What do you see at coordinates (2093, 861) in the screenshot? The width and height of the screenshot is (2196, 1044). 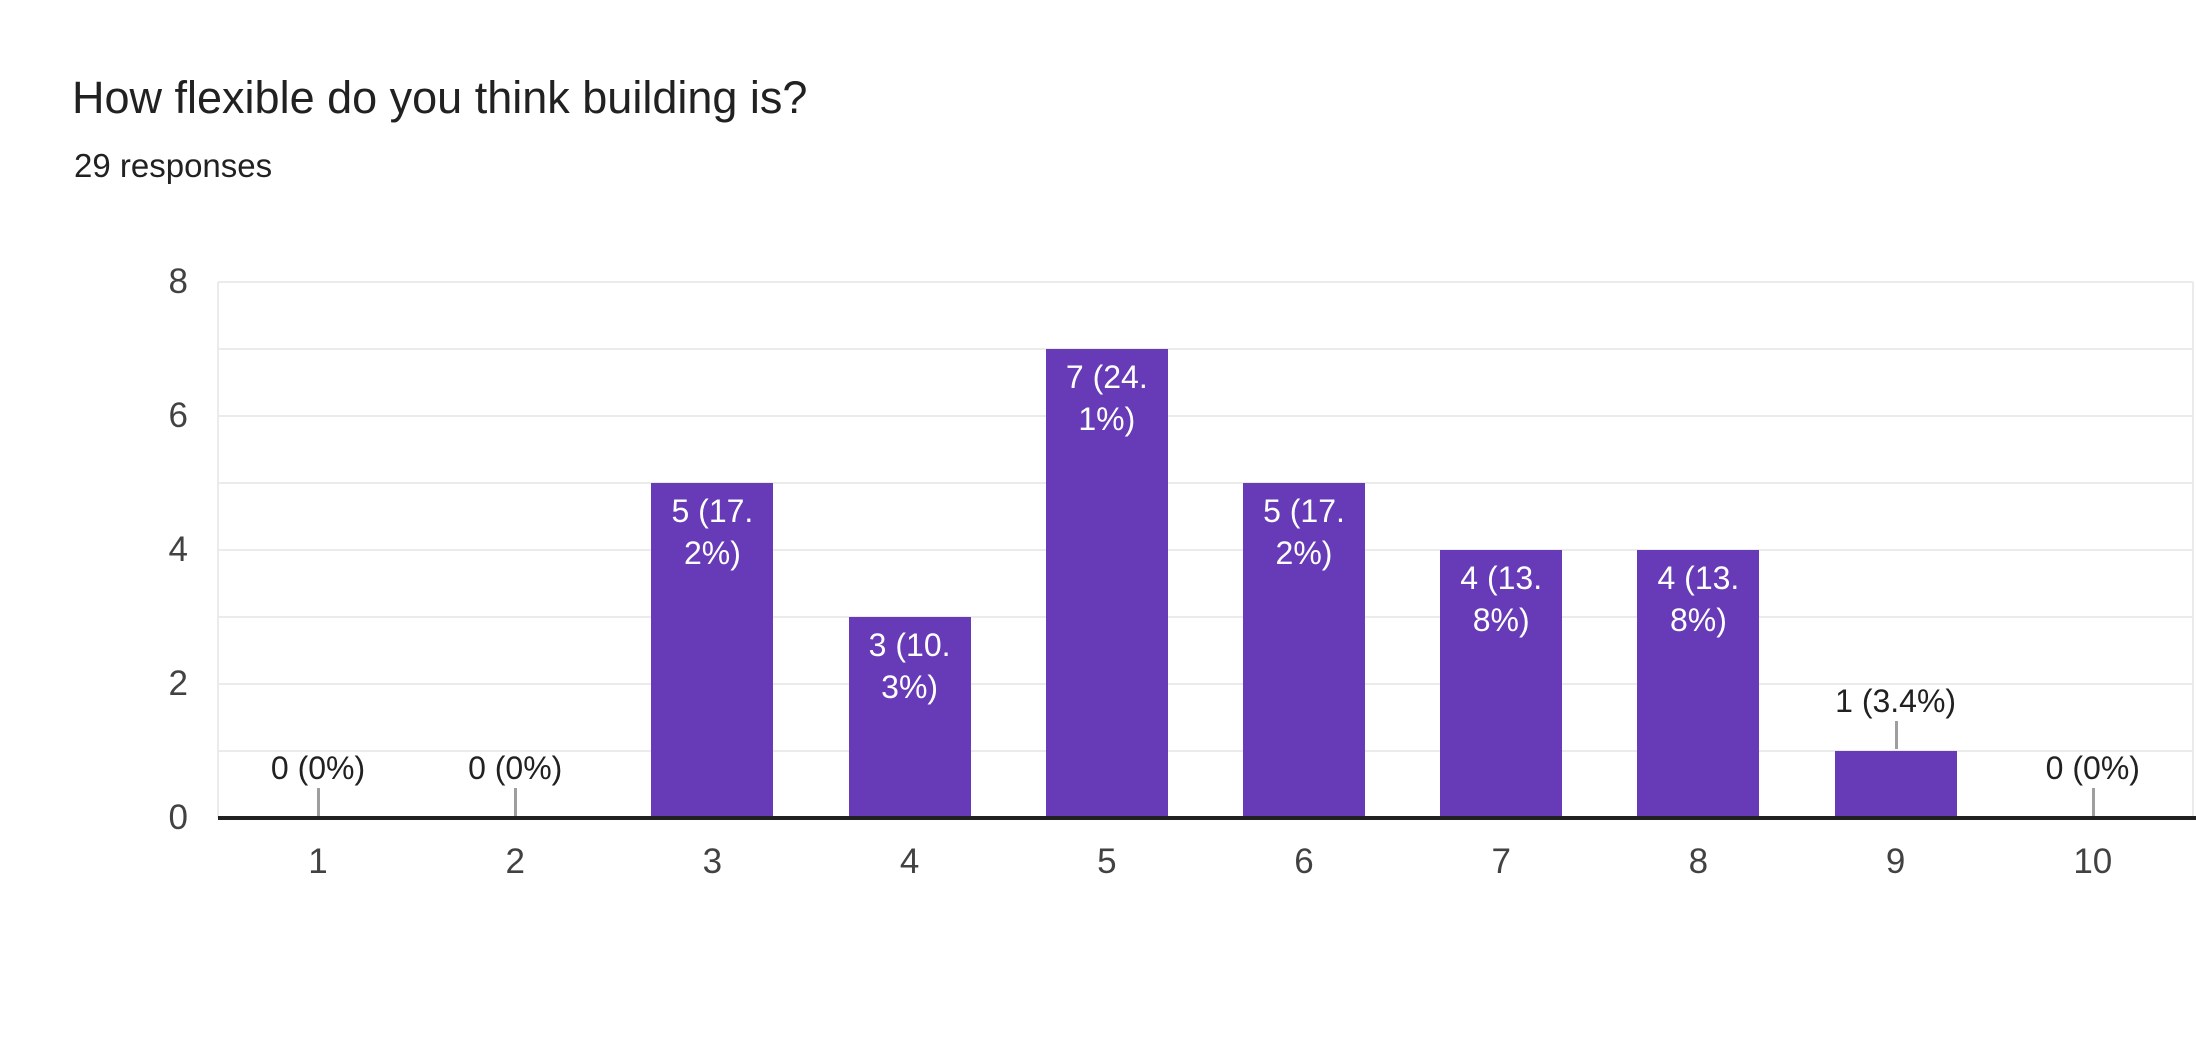 I see `x-axis-tick-label-10: 10` at bounding box center [2093, 861].